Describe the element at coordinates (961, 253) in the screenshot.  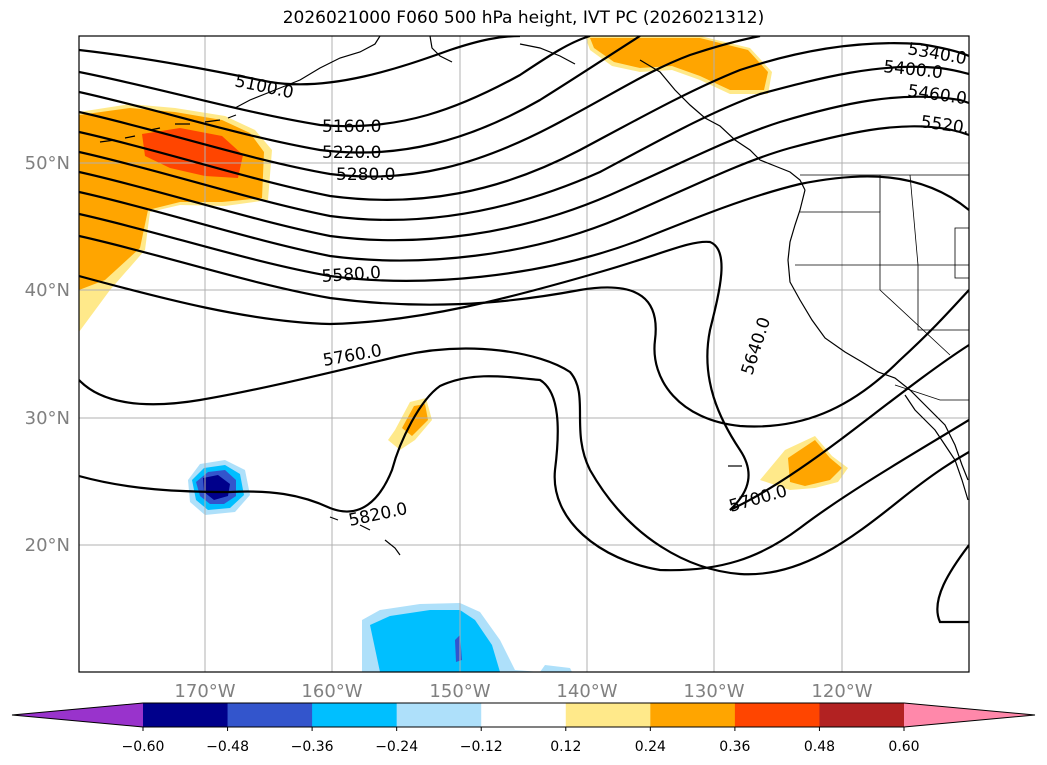
I see `state-border-ut` at that location.